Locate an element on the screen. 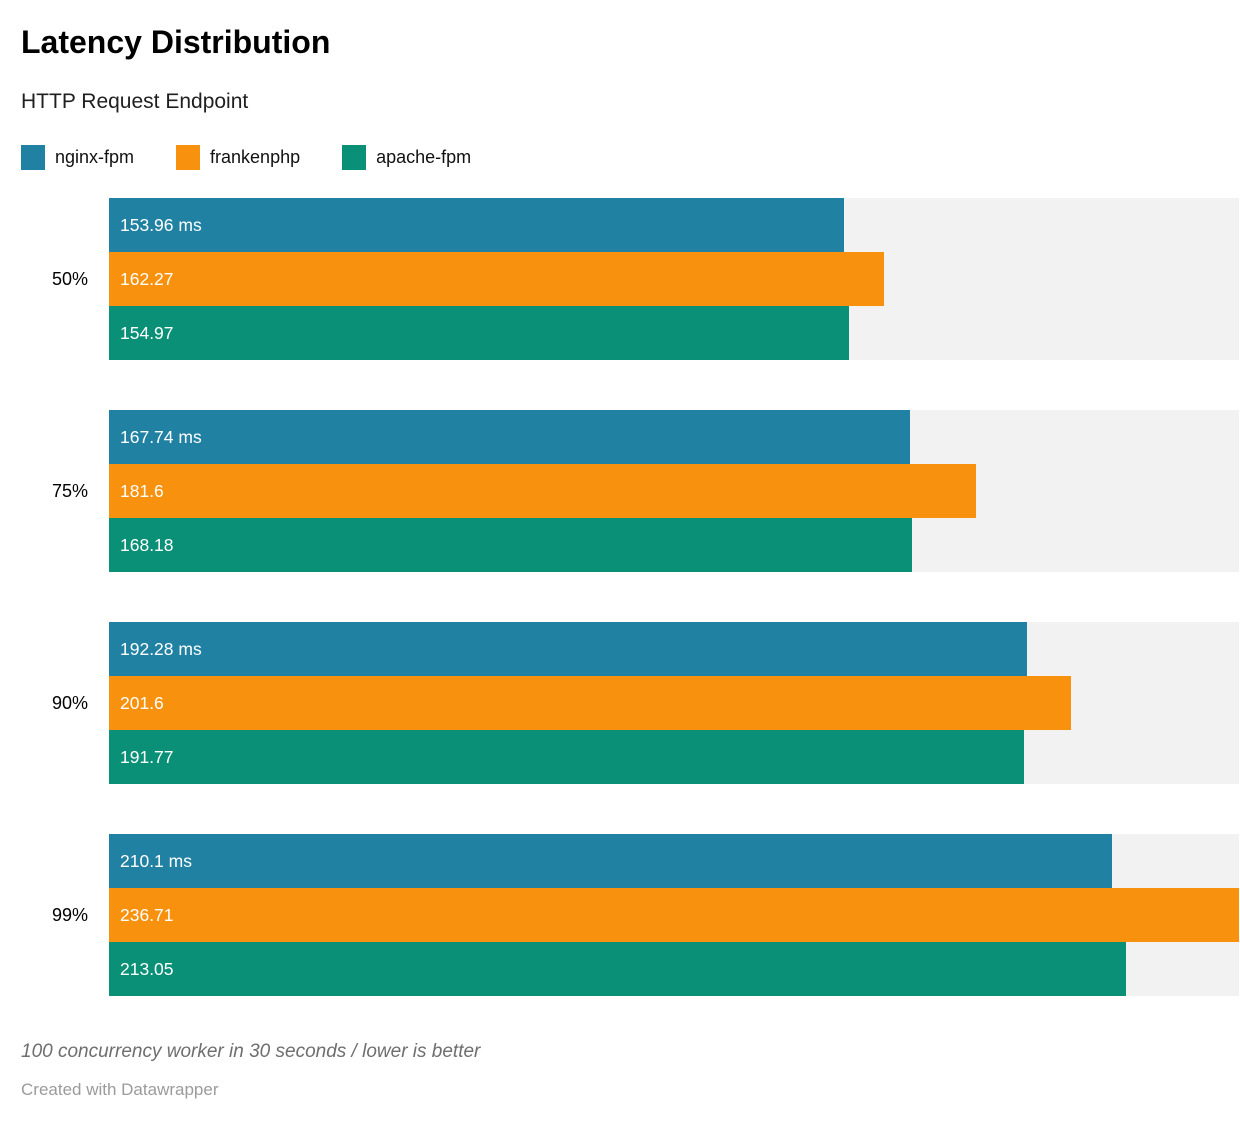  bar-track-wrap: 210.1 ms 236.71 213.05 is located at coordinates (674, 915).